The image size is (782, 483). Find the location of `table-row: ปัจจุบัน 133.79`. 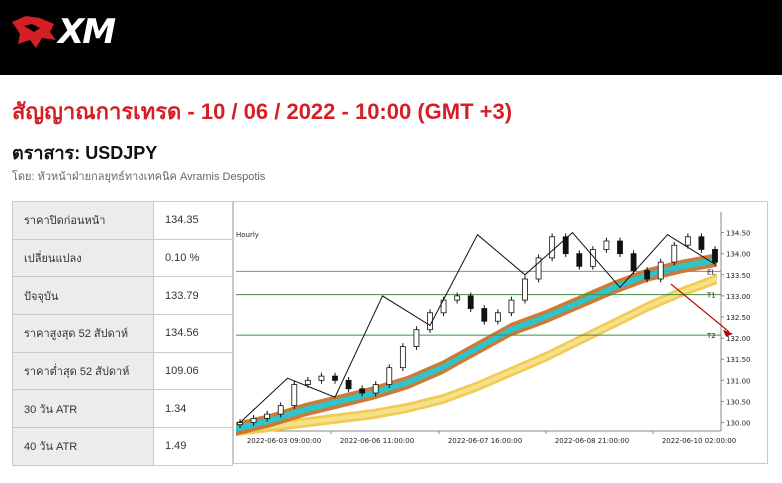

table-row: ปัจจุบัน 133.79 is located at coordinates (122, 296).